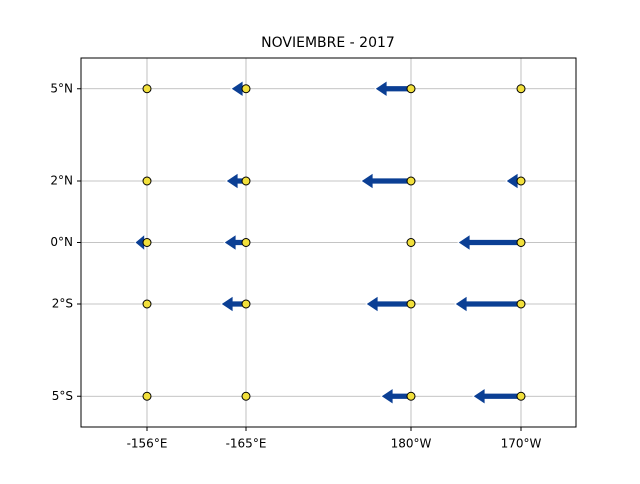 The height and width of the screenshot is (484, 640). I want to click on x-tick-label: 180°W, so click(411, 444).